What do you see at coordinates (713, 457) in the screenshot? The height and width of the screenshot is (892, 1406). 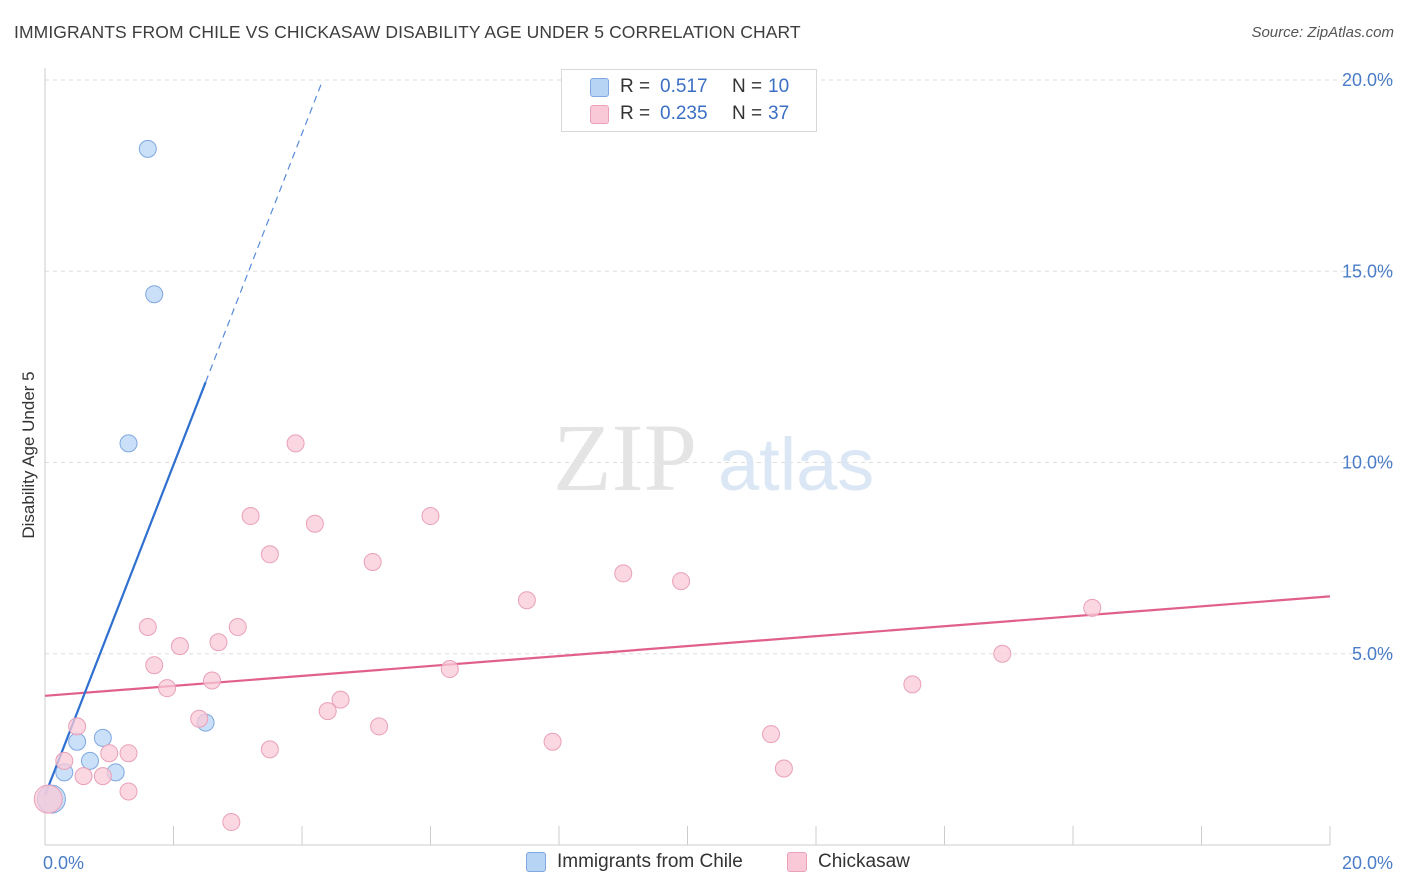 I see `watermark: ZIP atlas` at bounding box center [713, 457].